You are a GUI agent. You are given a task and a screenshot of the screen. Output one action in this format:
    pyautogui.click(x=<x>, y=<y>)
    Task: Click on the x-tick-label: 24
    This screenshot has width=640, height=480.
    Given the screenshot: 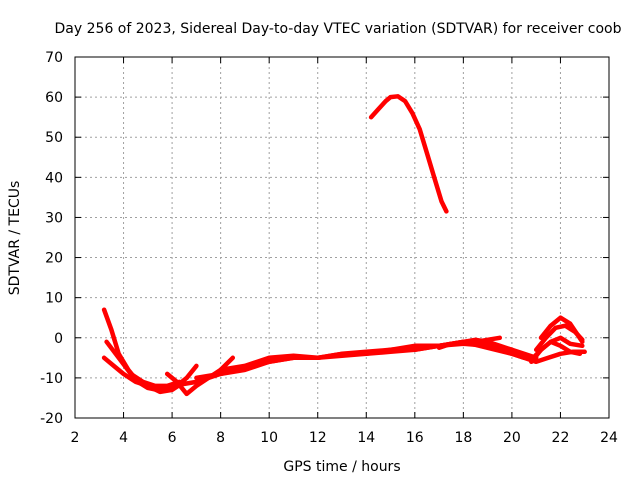 What is the action you would take?
    pyautogui.click(x=609, y=438)
    